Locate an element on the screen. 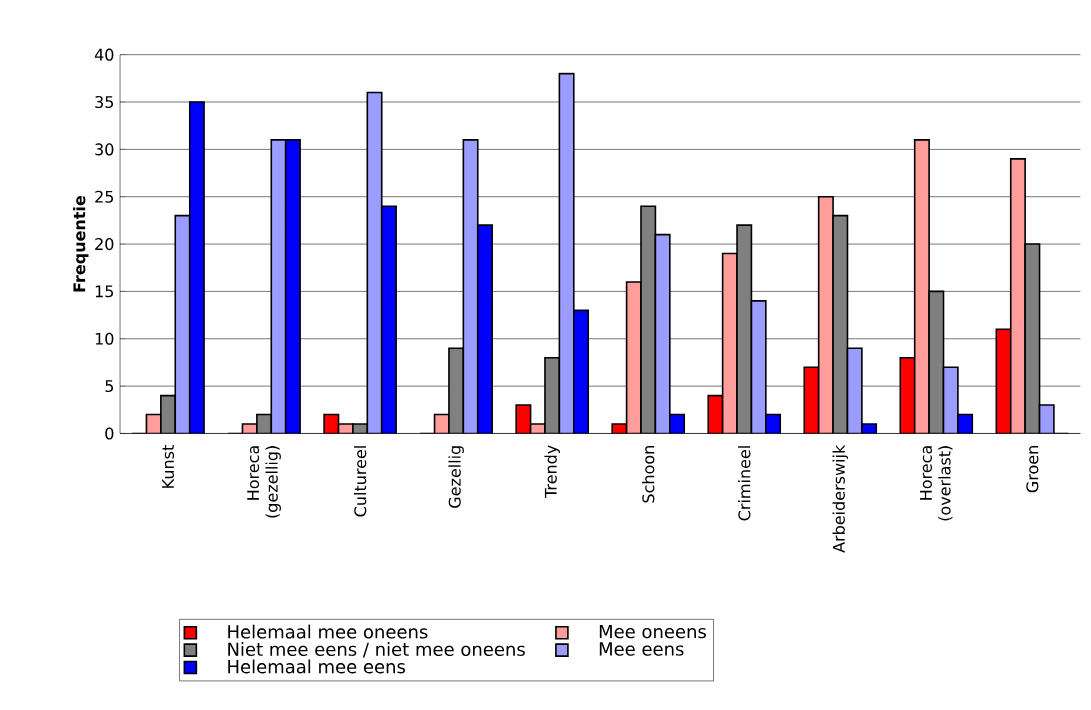 This screenshot has width=1091, height=710. x-tick-label: Schoon is located at coordinates (648, 474).